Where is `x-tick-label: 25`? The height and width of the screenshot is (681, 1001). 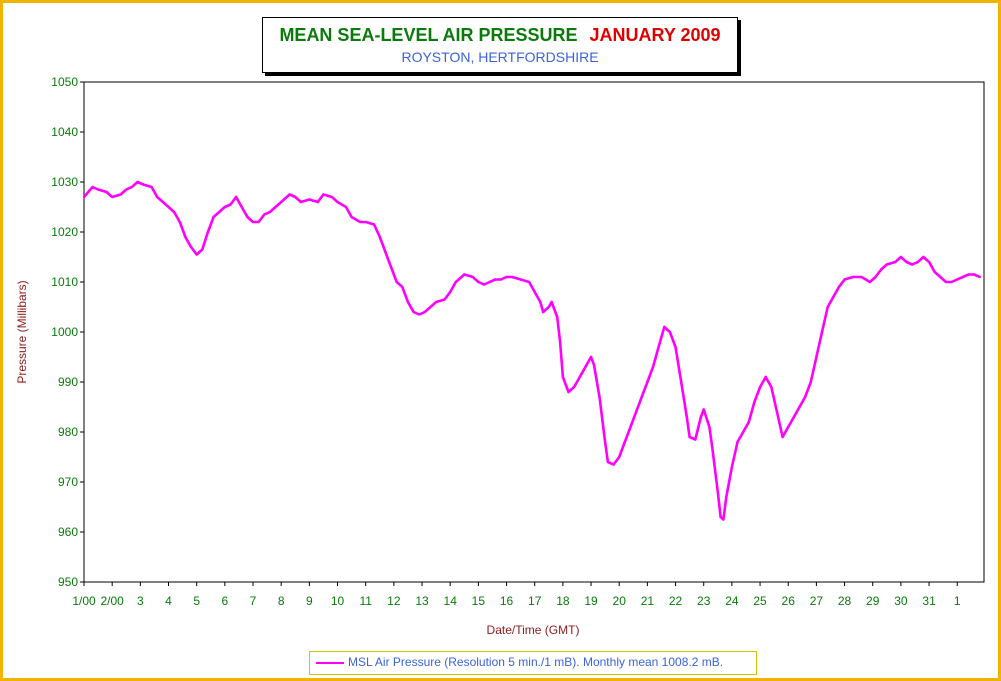 x-tick-label: 25 is located at coordinates (760, 601).